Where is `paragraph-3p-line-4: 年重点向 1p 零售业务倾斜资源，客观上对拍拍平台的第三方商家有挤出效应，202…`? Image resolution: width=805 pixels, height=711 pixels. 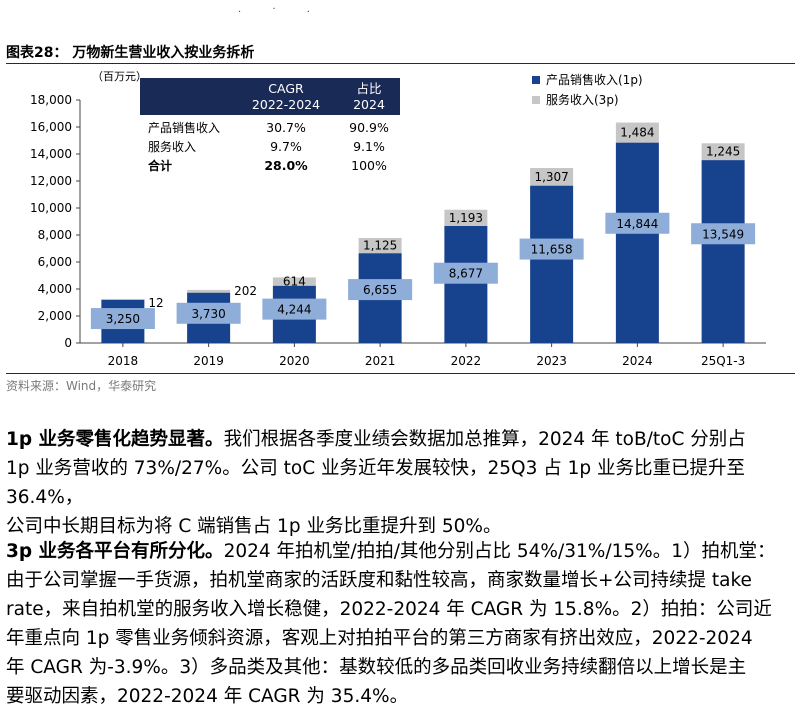
paragraph-3p-line-4: 年重点向 1p 零售业务倾斜资源，客观上对拍拍平台的第三方商家有挤出效应，202… is located at coordinates (379, 638).